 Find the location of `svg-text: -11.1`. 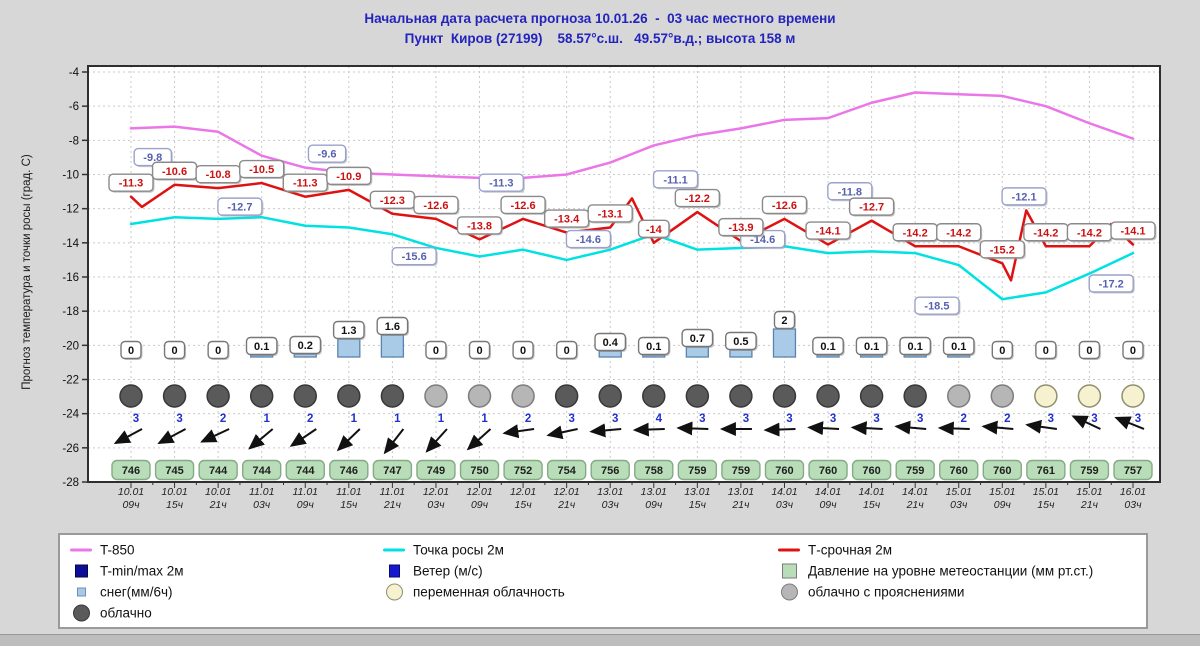

svg-text: -11.1 is located at coordinates (675, 180).